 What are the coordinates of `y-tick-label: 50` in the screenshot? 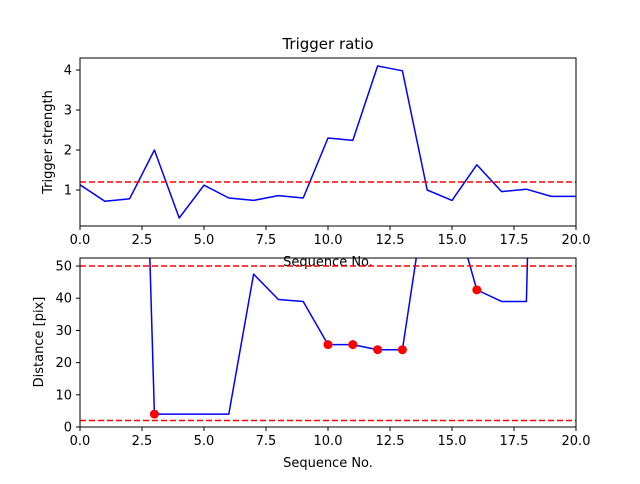 It's located at (63, 267).